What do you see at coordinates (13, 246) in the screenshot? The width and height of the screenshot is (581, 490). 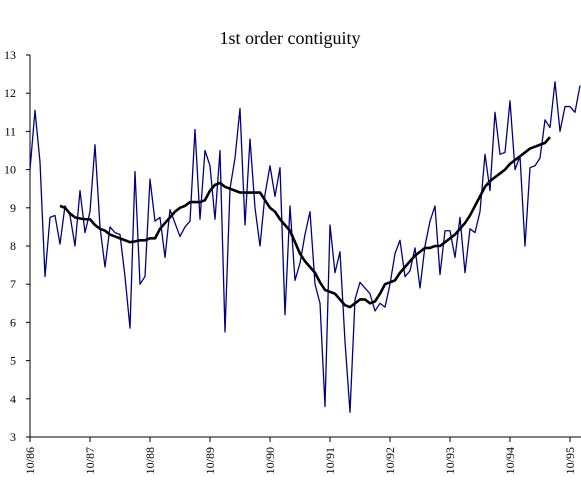 I see `y-tick-label: 8` at bounding box center [13, 246].